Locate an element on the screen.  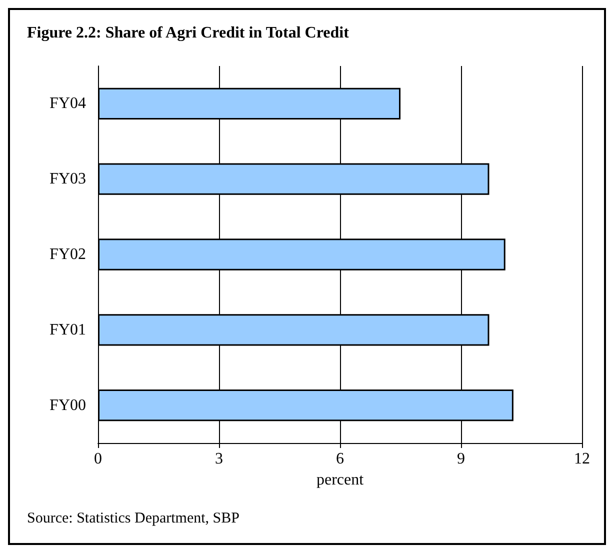
y-tick-label: FY04 is located at coordinates (68, 103).